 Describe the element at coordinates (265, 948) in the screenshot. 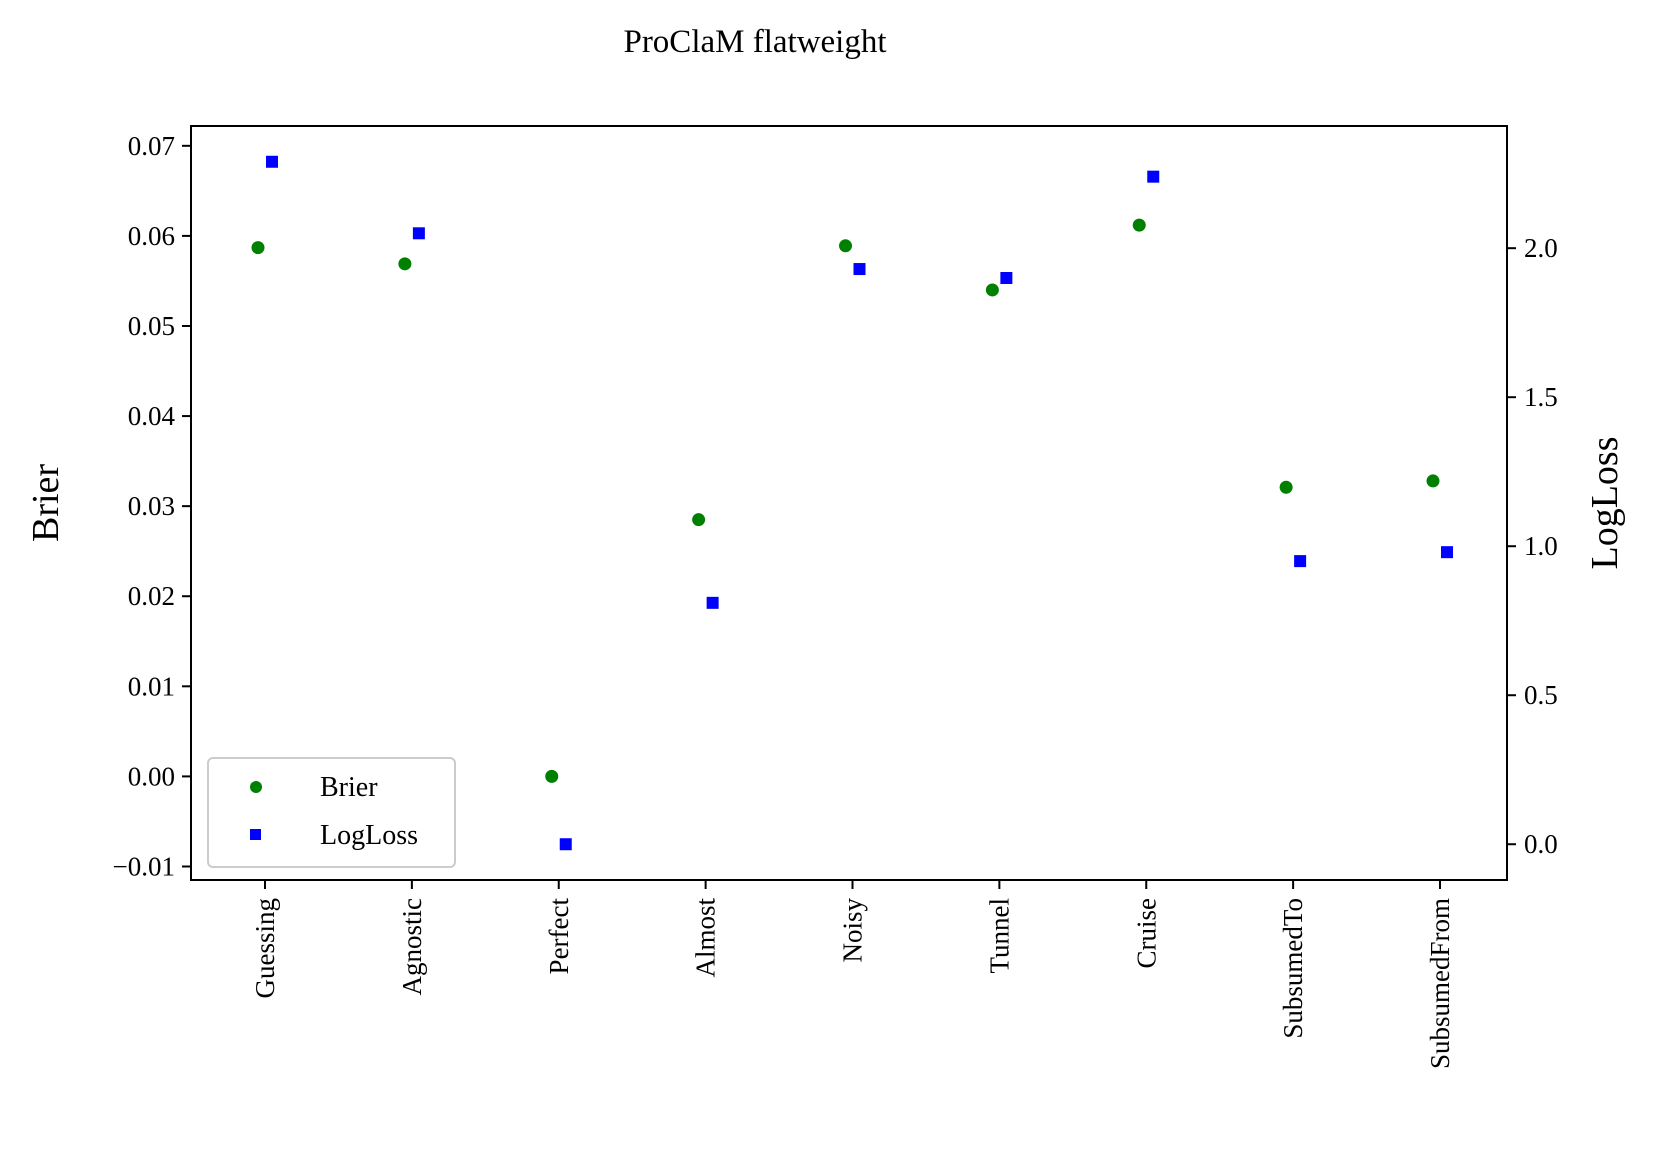

I see `x-tick-label: Guessing` at that location.